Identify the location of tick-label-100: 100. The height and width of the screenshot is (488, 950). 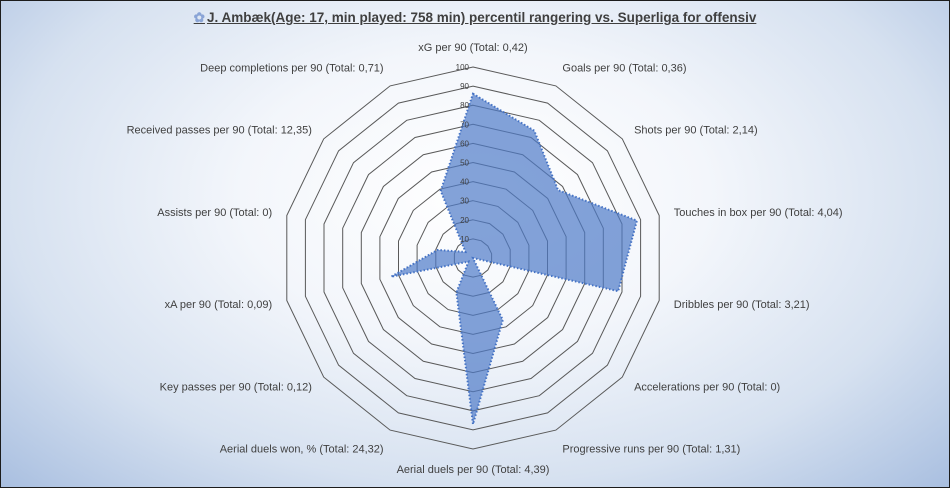
(463, 67).